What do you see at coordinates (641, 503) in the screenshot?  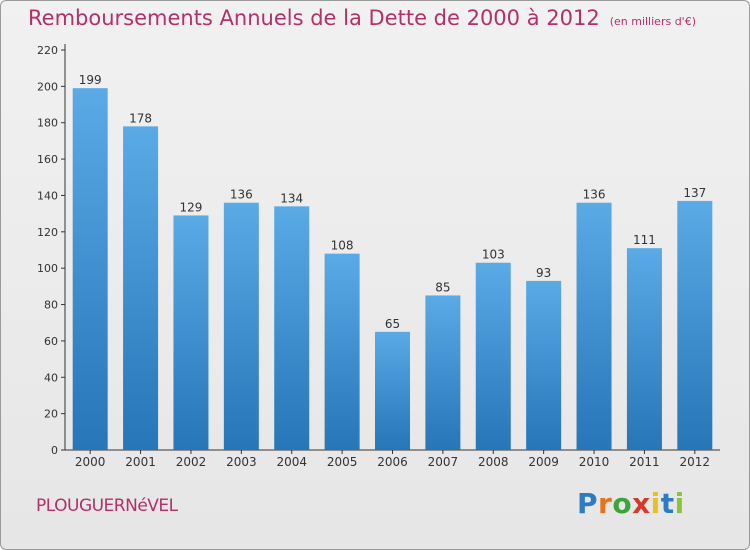 I see `logo-letter: x` at bounding box center [641, 503].